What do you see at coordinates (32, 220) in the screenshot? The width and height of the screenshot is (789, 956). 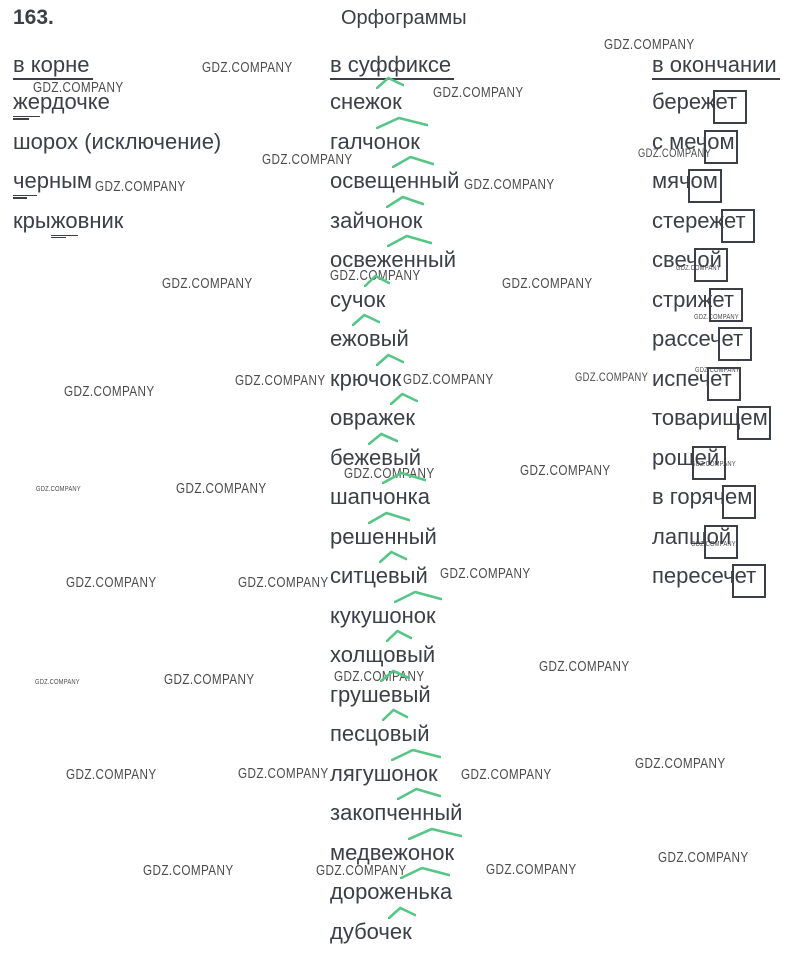 I see `word-part: кры` at bounding box center [32, 220].